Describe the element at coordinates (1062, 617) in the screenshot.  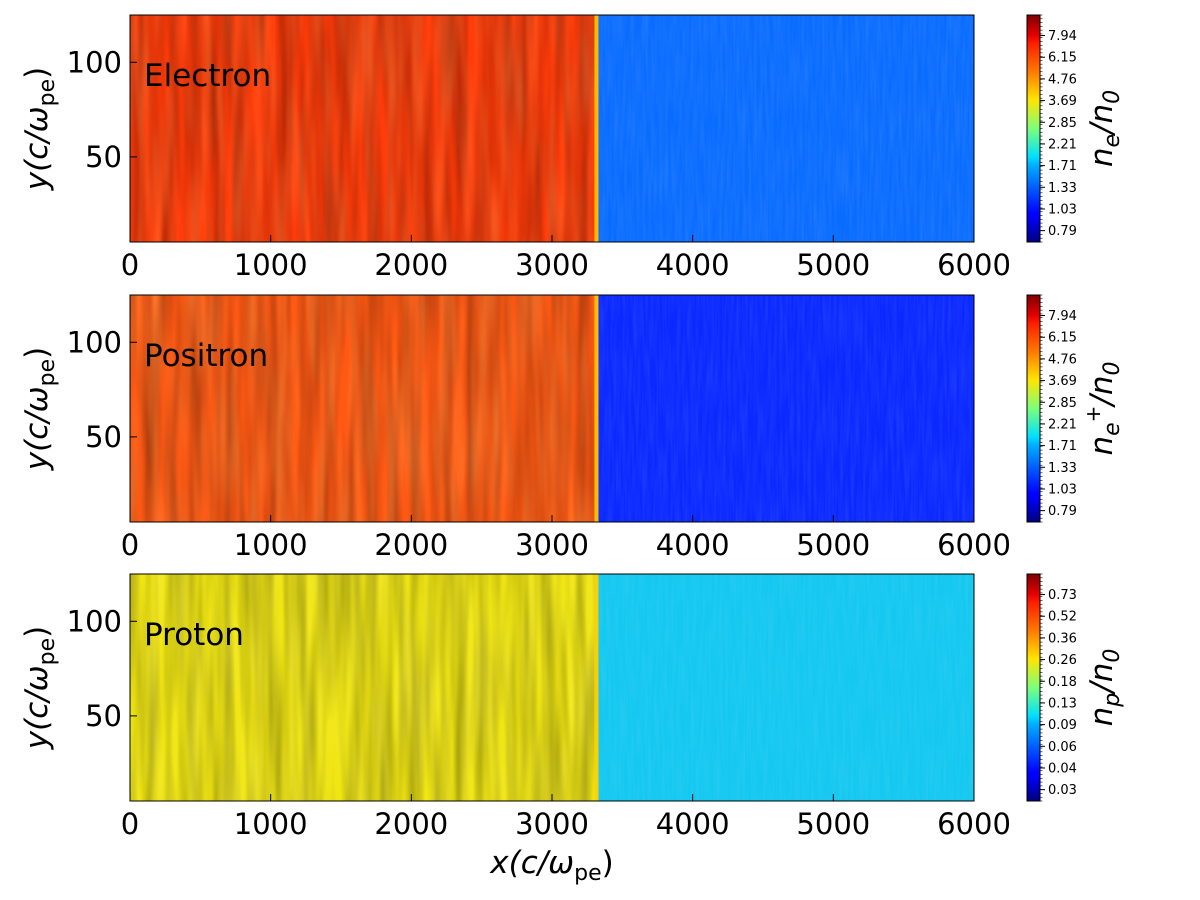
I see `colorbar-tick-label: 0.52` at that location.